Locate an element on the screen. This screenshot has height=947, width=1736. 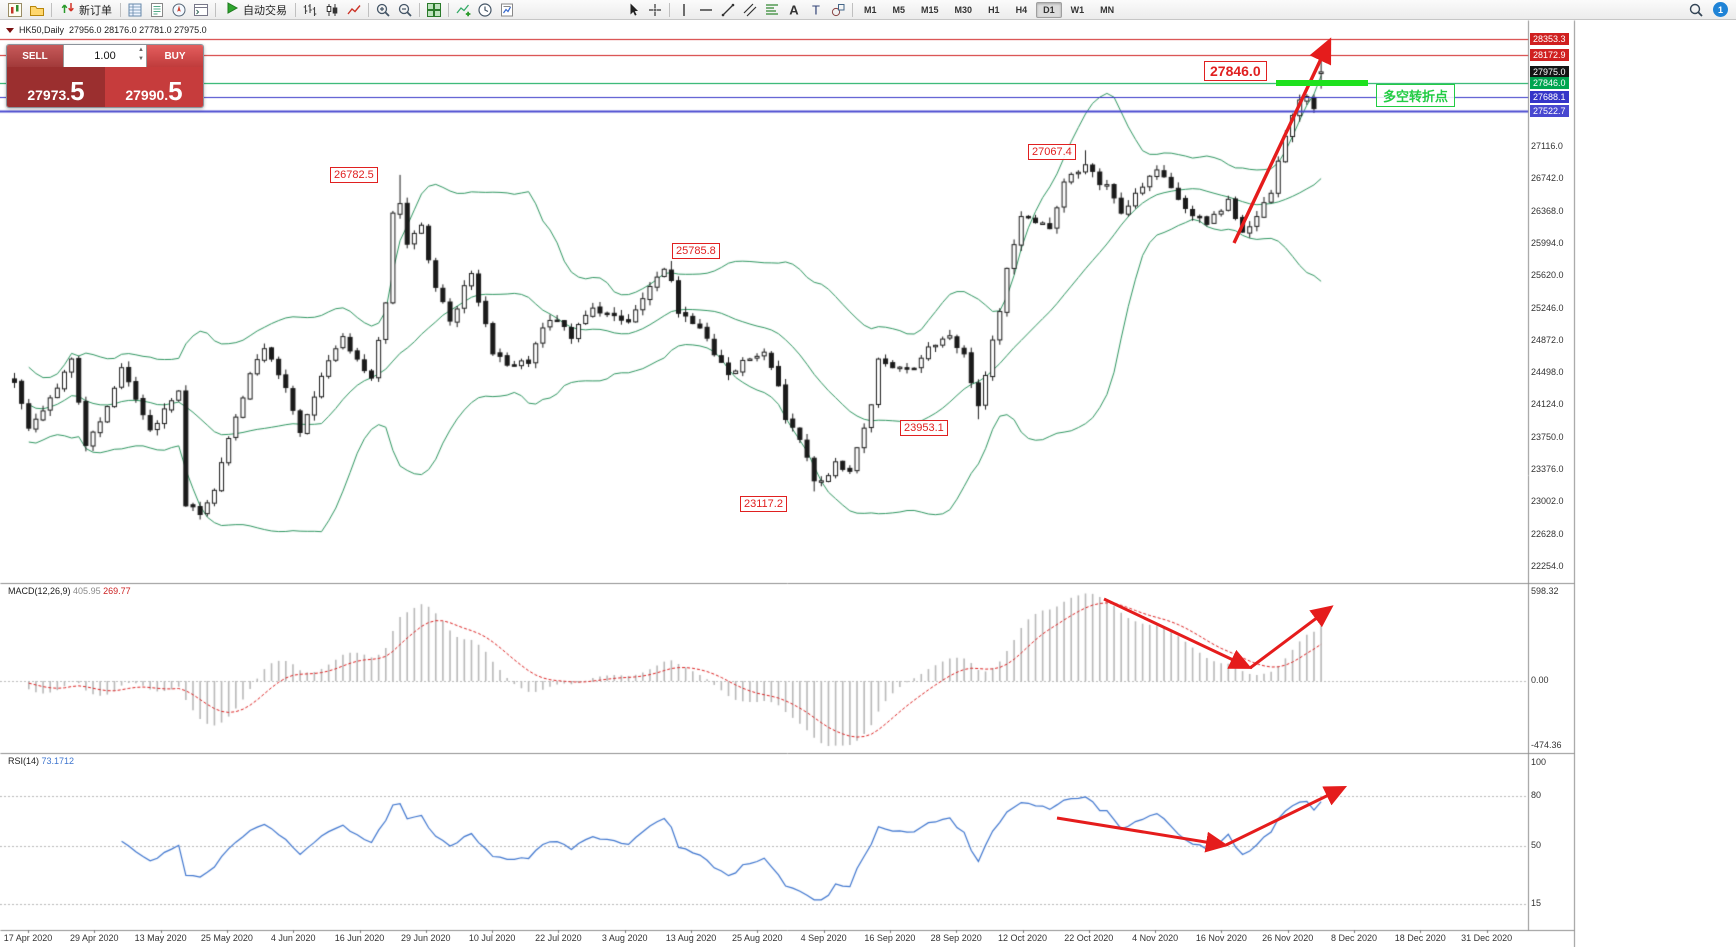
new-order-button: 新订单 is located at coordinates (86, 10).